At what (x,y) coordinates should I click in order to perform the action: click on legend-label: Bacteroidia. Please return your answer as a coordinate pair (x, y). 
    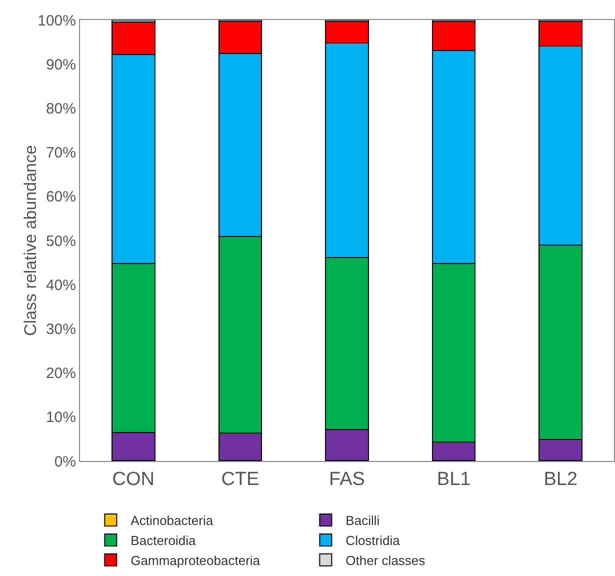
    Looking at the image, I should click on (163, 540).